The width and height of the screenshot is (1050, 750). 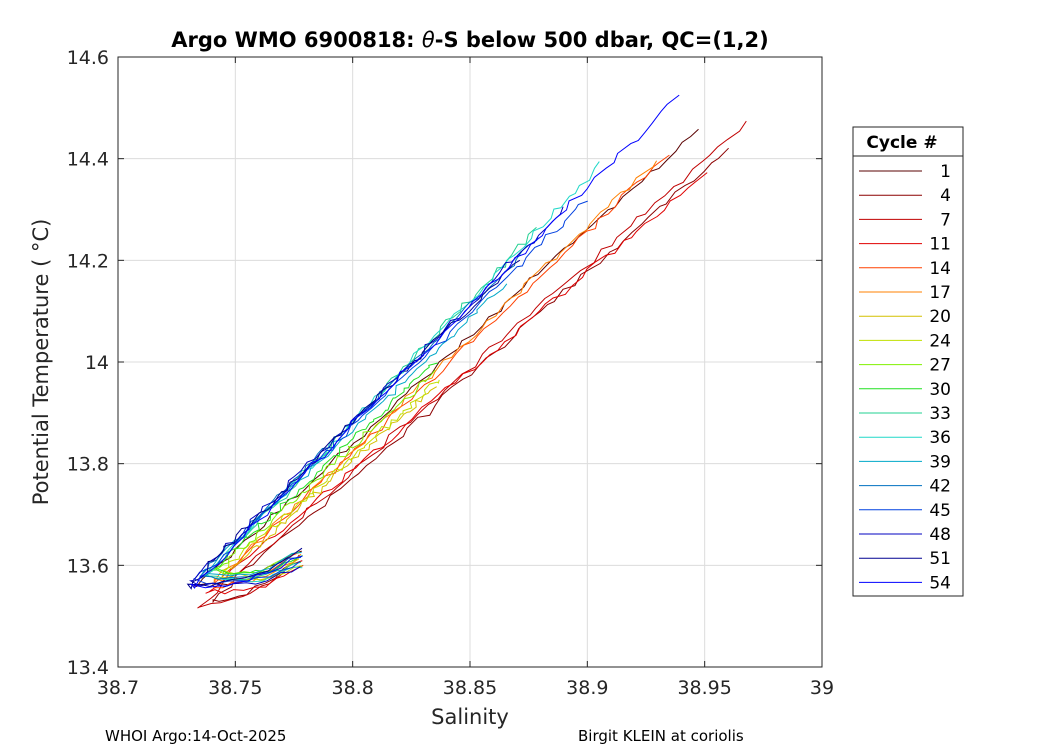 What do you see at coordinates (940, 438) in the screenshot?
I see `legend-label-36: 36` at bounding box center [940, 438].